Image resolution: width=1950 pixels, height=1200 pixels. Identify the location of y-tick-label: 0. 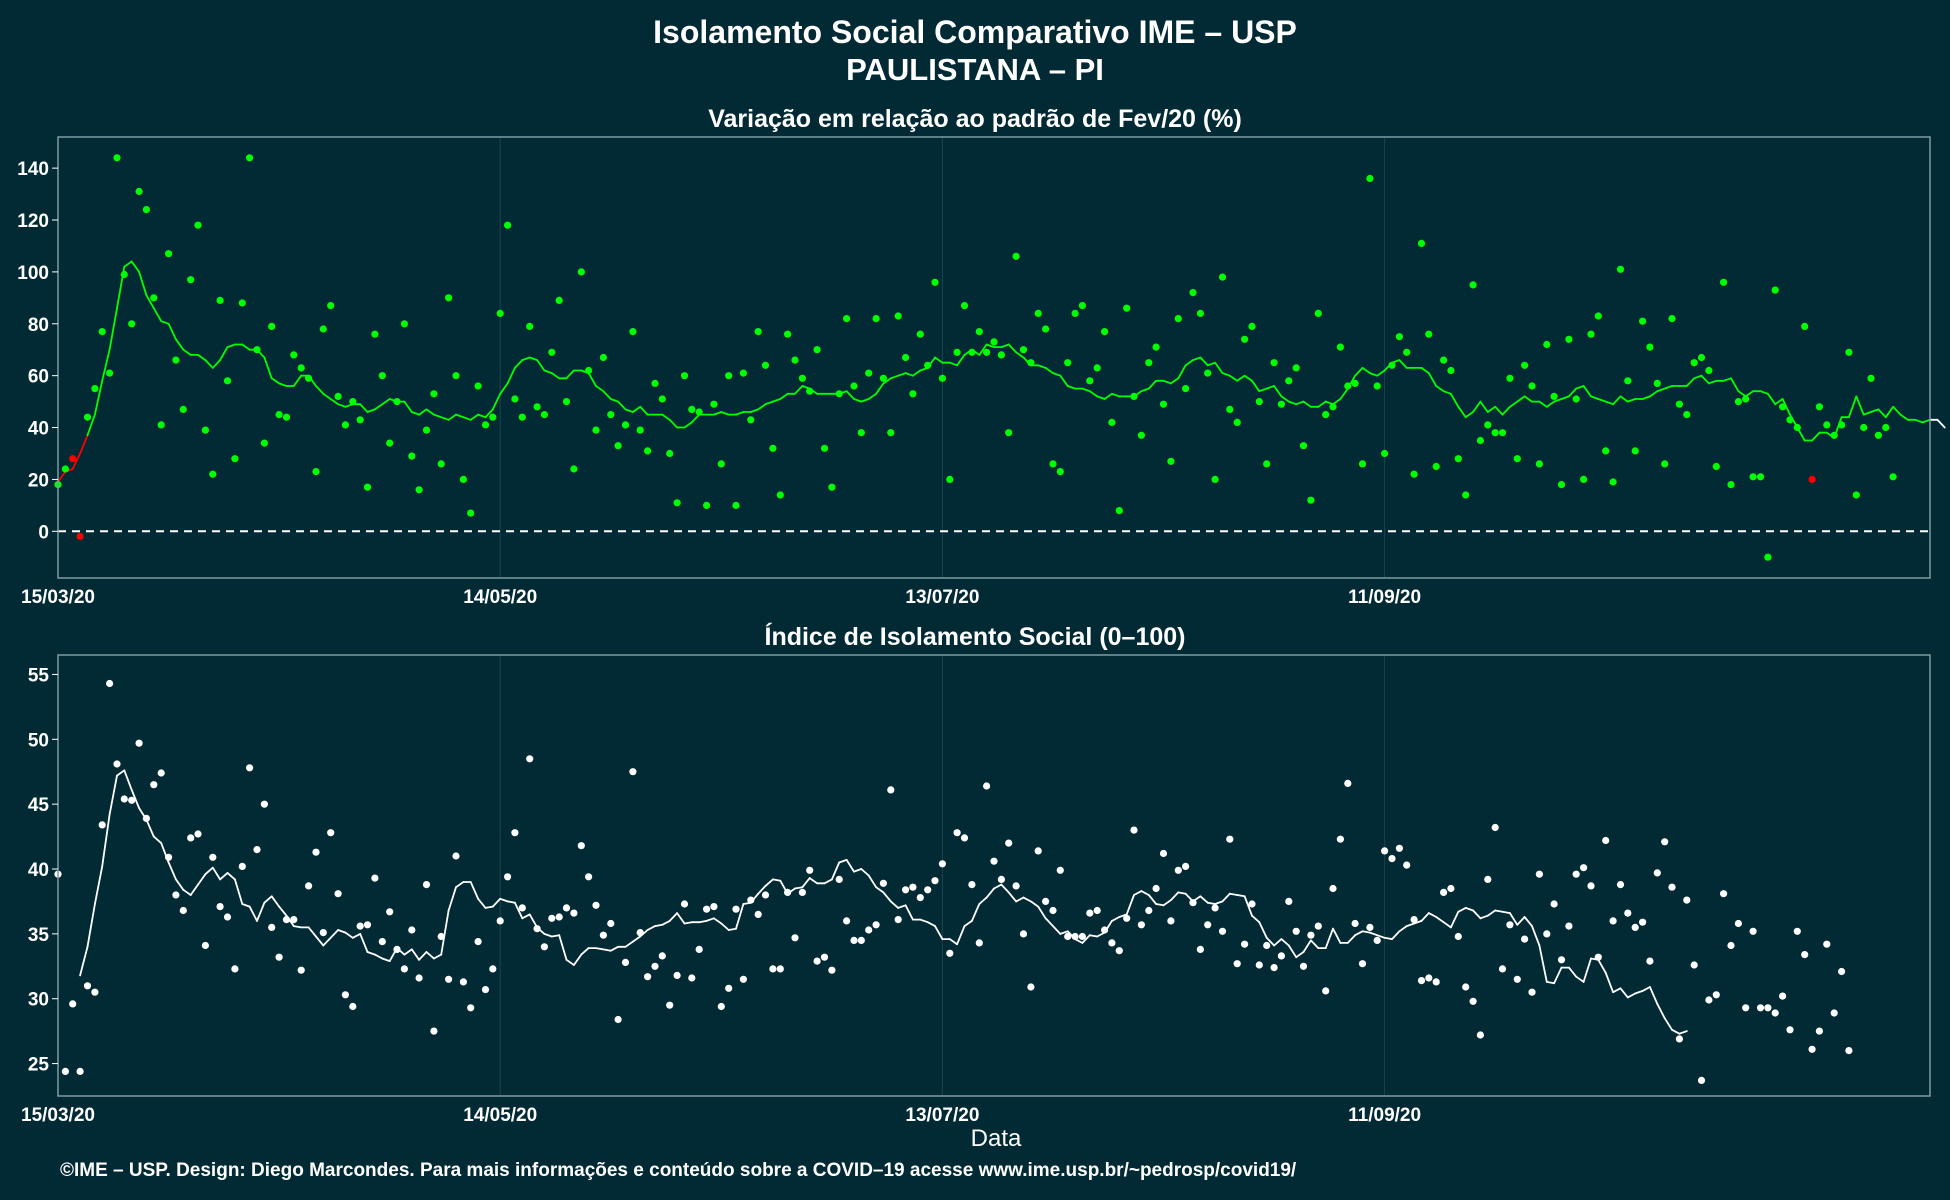
(43, 532).